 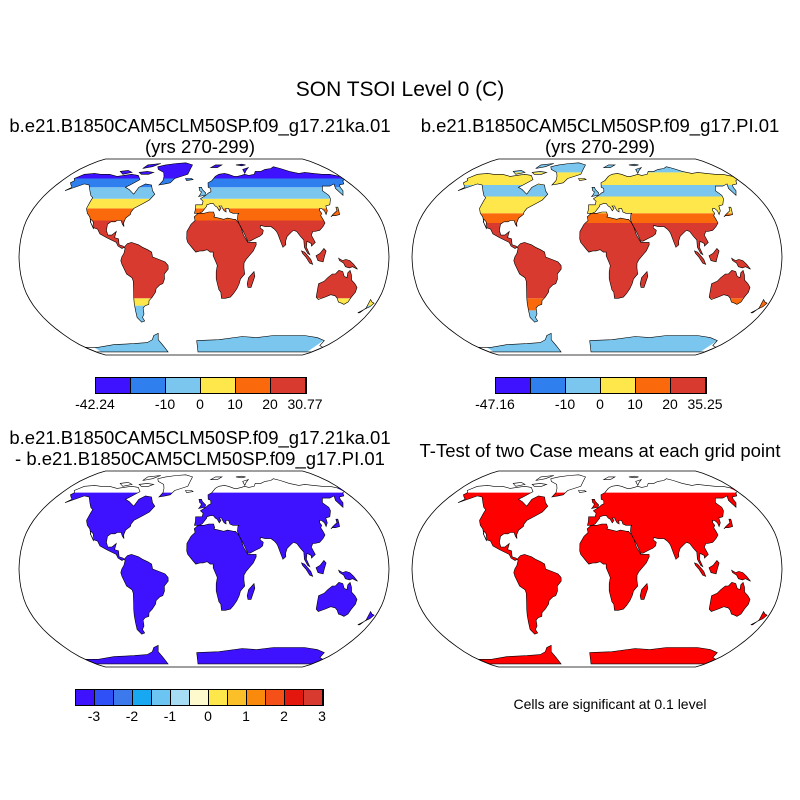 What do you see at coordinates (599, 395) in the screenshot?
I see `colorbar-pi: -47.16 -10 0 10 20 35.25` at bounding box center [599, 395].